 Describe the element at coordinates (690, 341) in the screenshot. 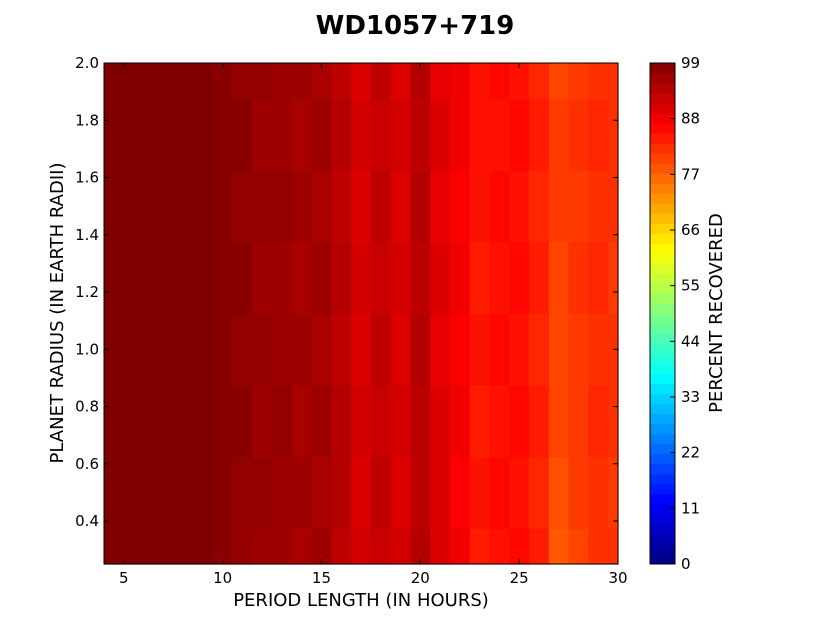

I see `colorbar-tick-label: 44` at that location.